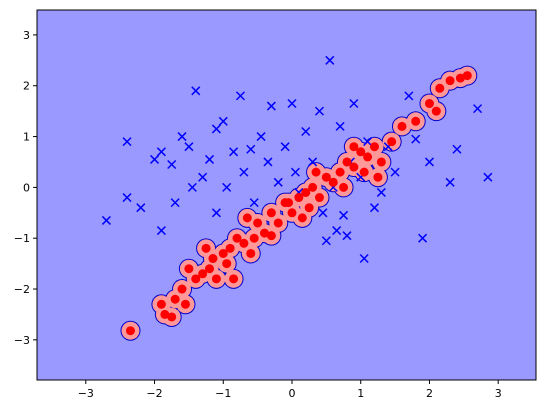 The width and height of the screenshot is (546, 417). Describe the element at coordinates (154, 393) in the screenshot. I see `x-tick-label: −2` at that location.